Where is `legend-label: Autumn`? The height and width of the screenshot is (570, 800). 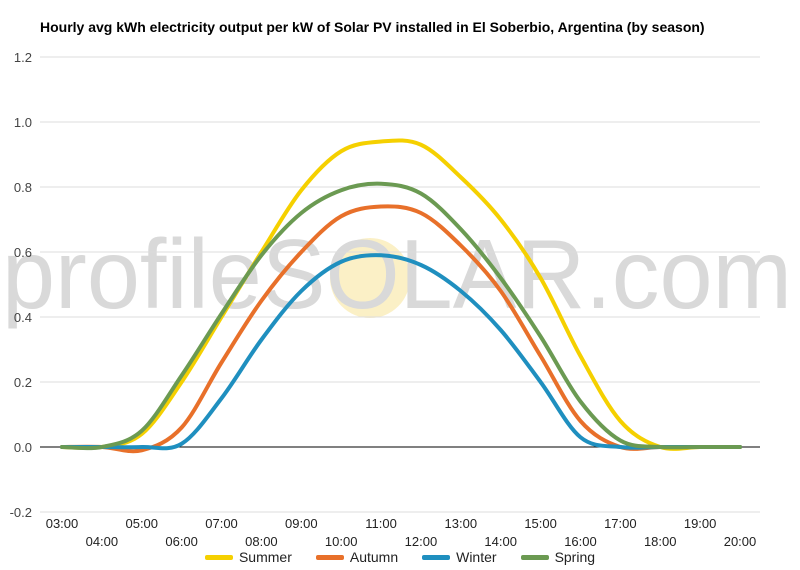 legend-label: Autumn is located at coordinates (374, 557).